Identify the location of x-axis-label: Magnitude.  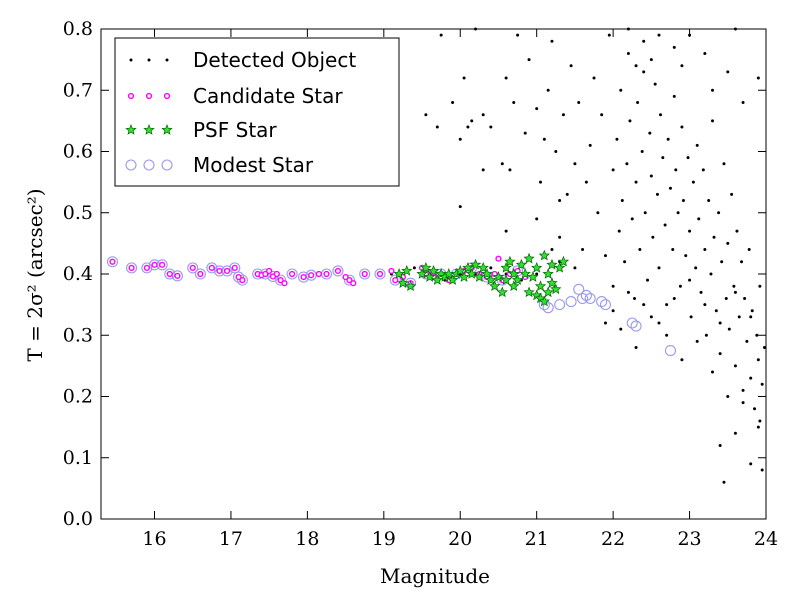
(435, 576).